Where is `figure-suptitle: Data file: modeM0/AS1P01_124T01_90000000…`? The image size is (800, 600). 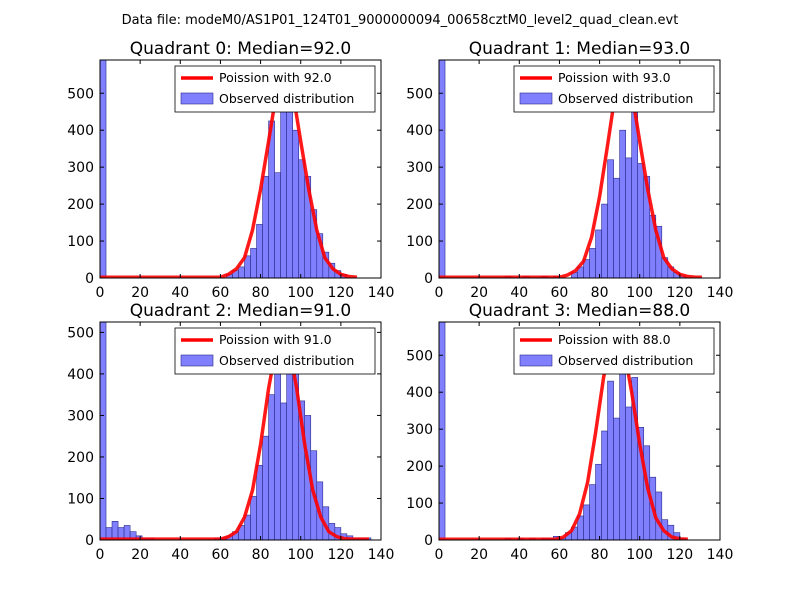
figure-suptitle: Data file: modeM0/AS1P01_124T01_90000000… is located at coordinates (400, 20).